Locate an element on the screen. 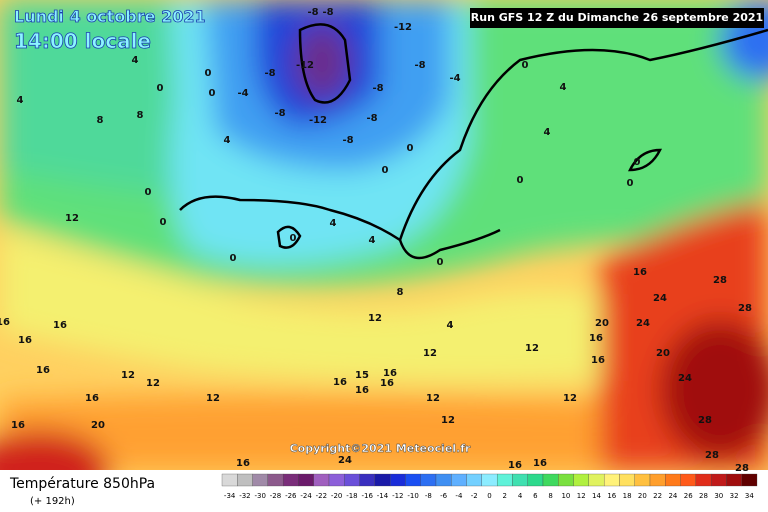 This screenshot has height=512, width=768. scale-label: -28 is located at coordinates (275, 496).